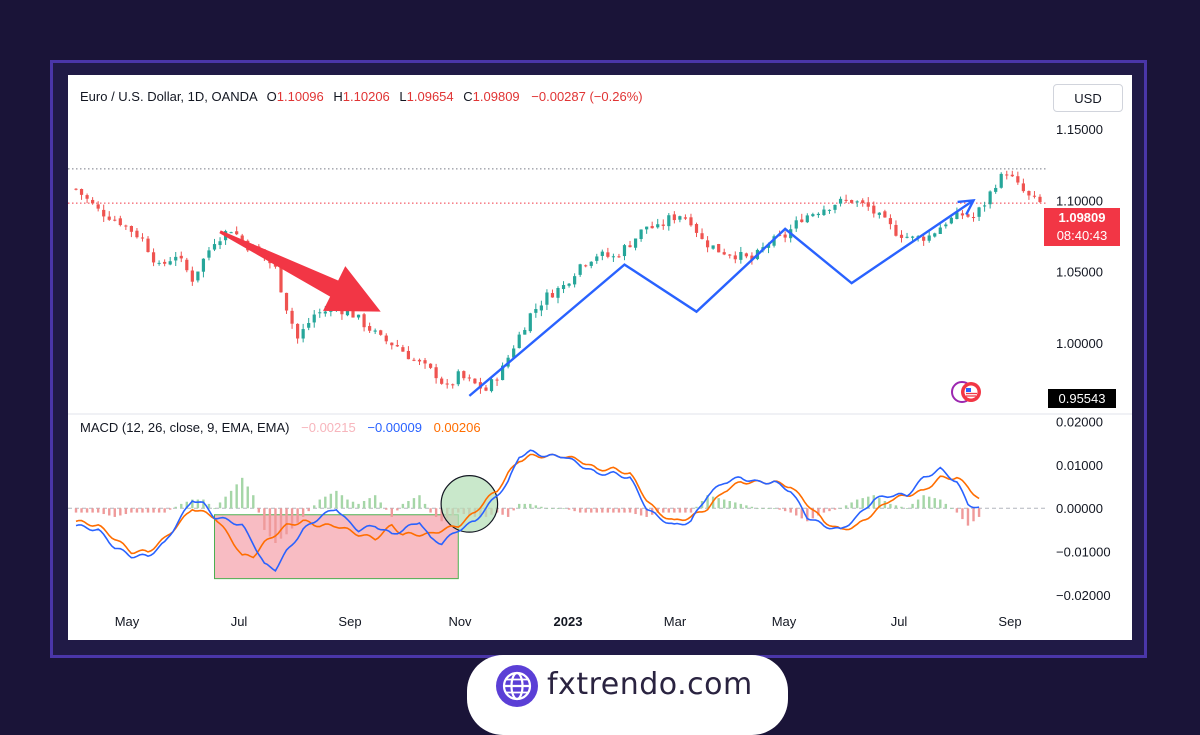 The image size is (1200, 735). What do you see at coordinates (1088, 98) in the screenshot?
I see `currency-button: USD` at bounding box center [1088, 98].